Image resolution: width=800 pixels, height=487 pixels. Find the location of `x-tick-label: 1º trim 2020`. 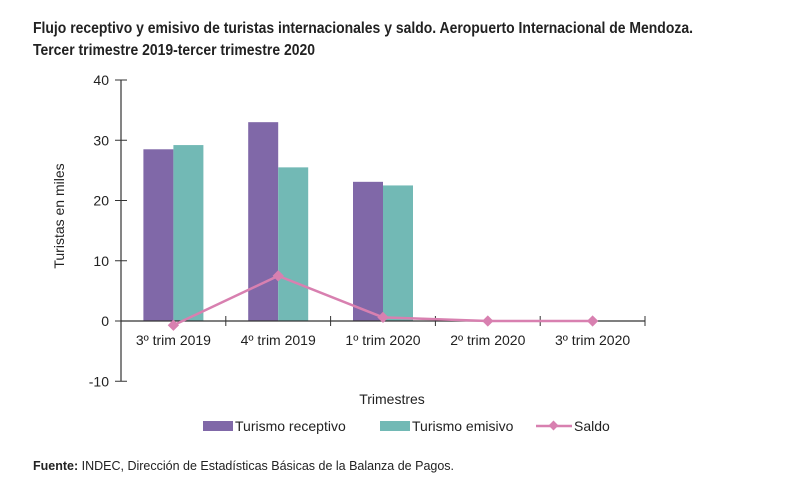

x-tick-label: 1º trim 2020 is located at coordinates (382, 340).